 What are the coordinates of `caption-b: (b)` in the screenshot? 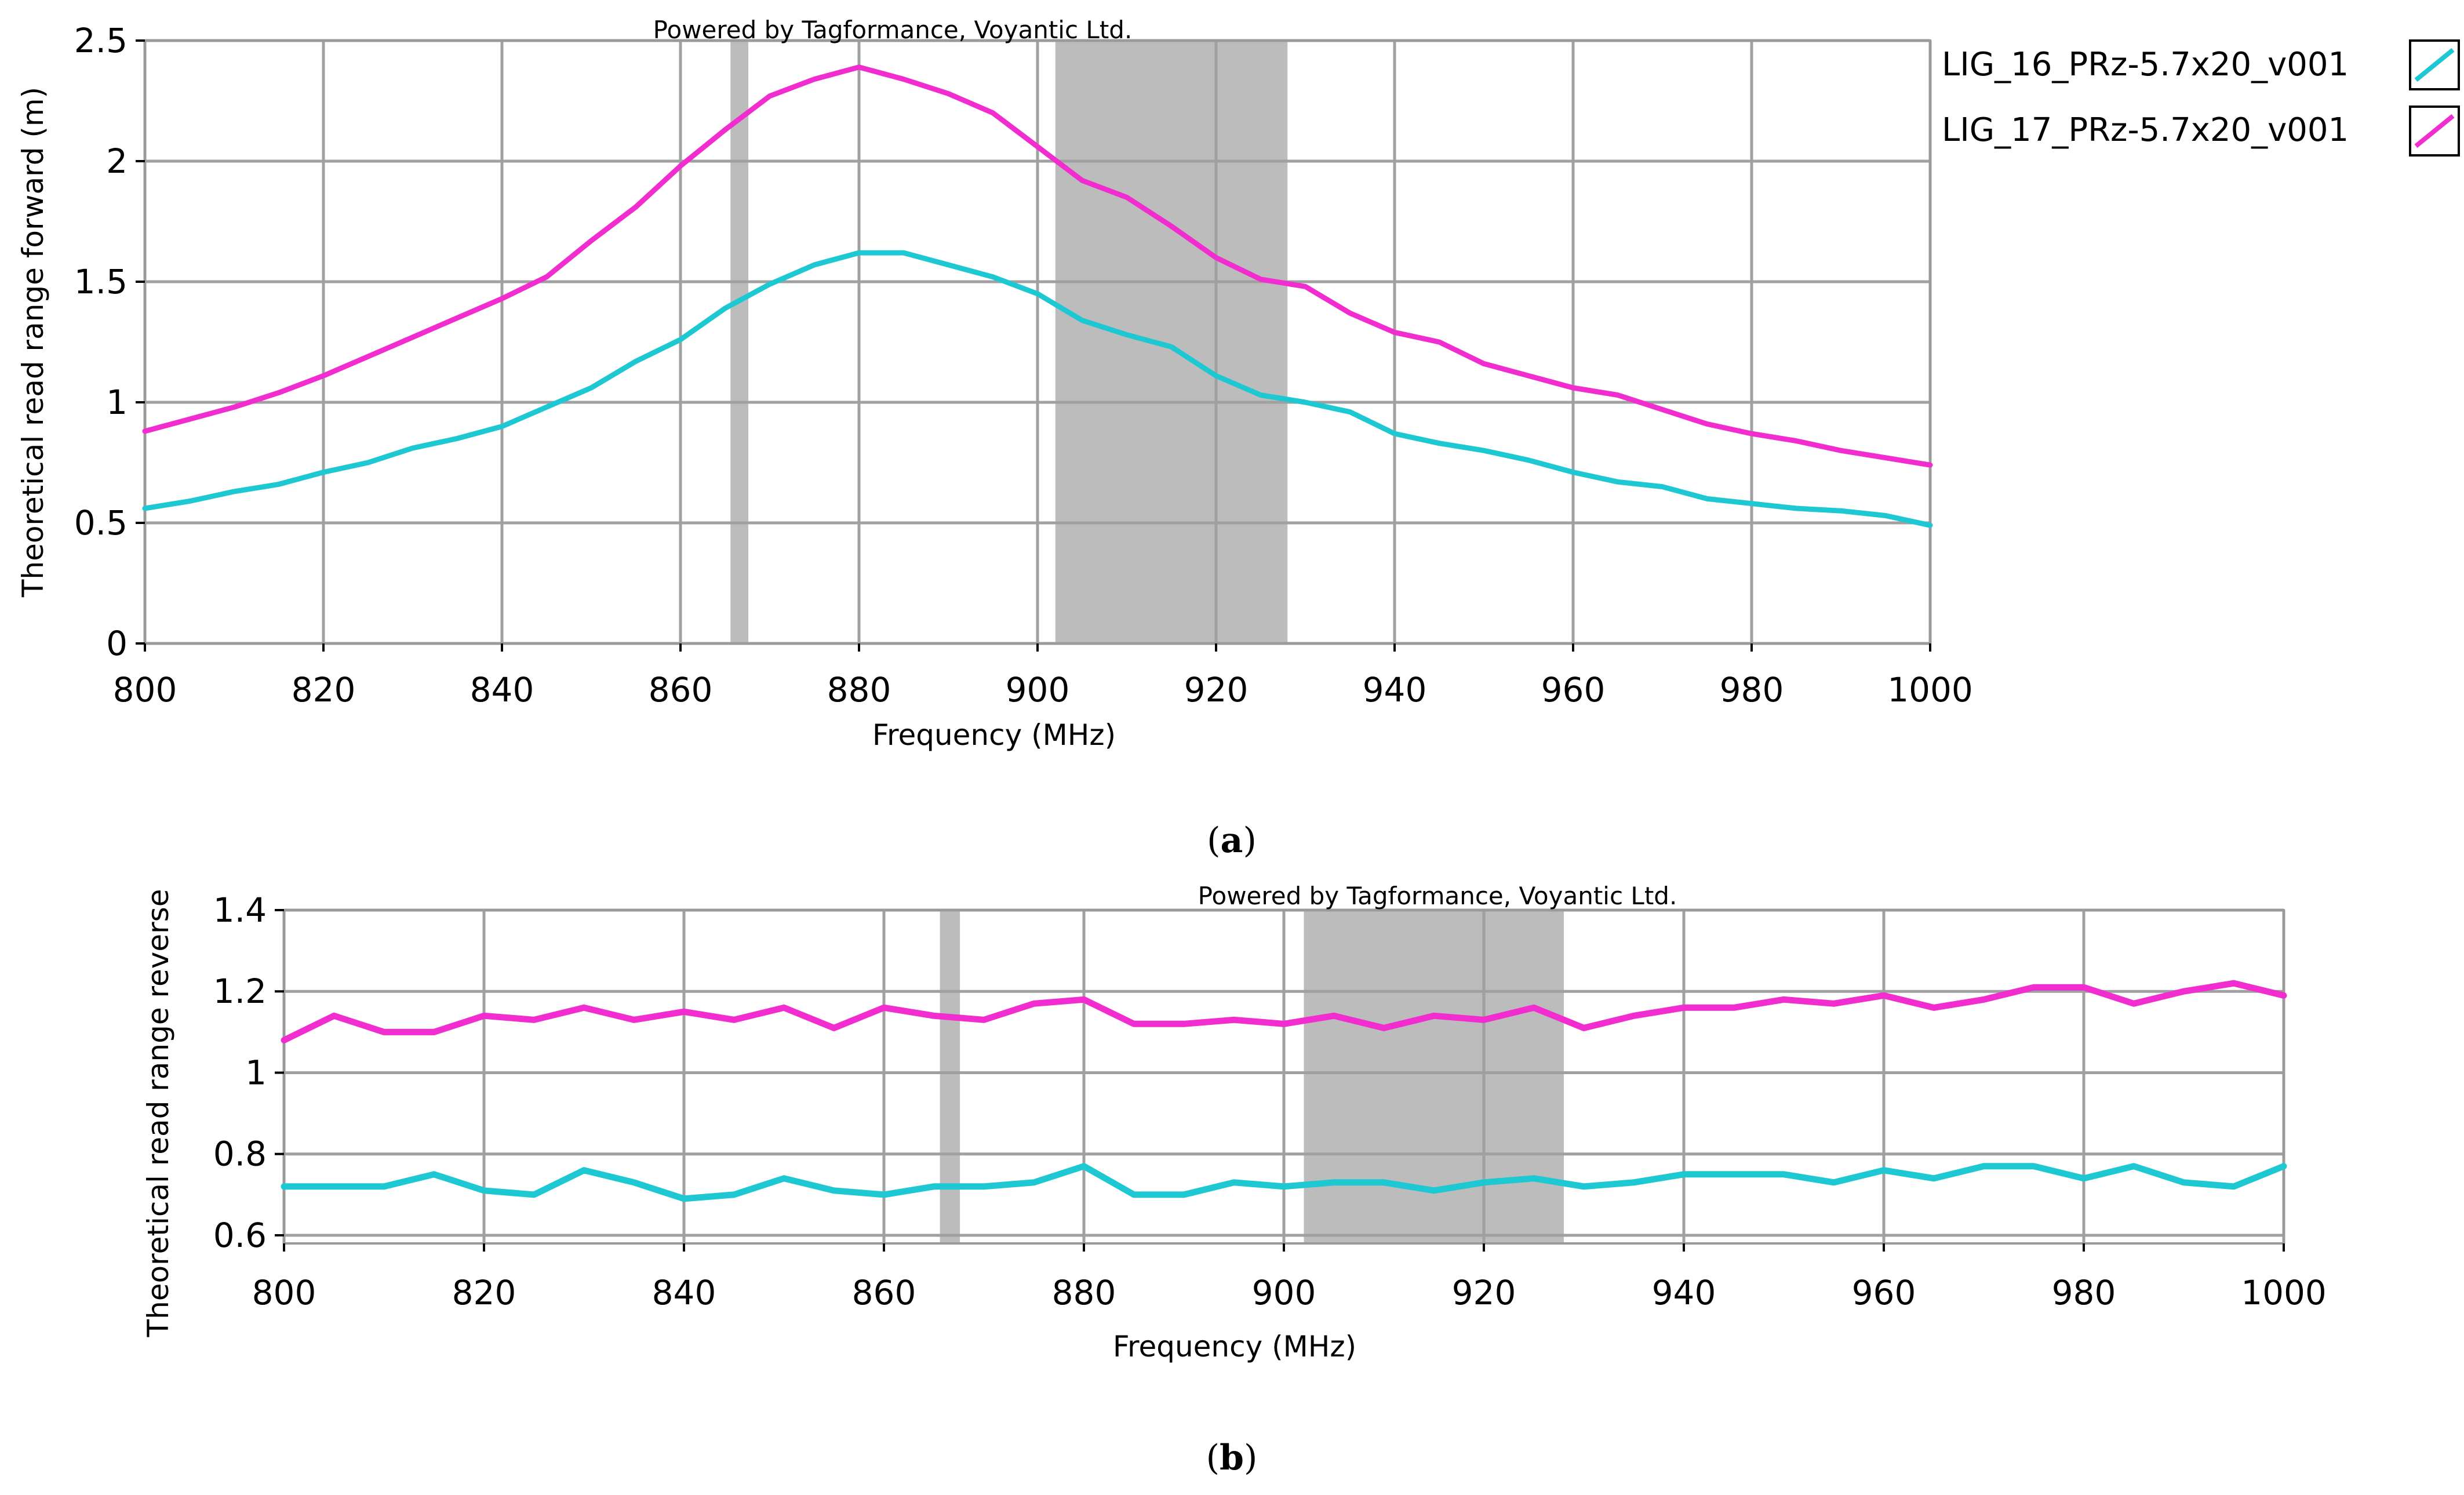 It's located at (1232, 1458).